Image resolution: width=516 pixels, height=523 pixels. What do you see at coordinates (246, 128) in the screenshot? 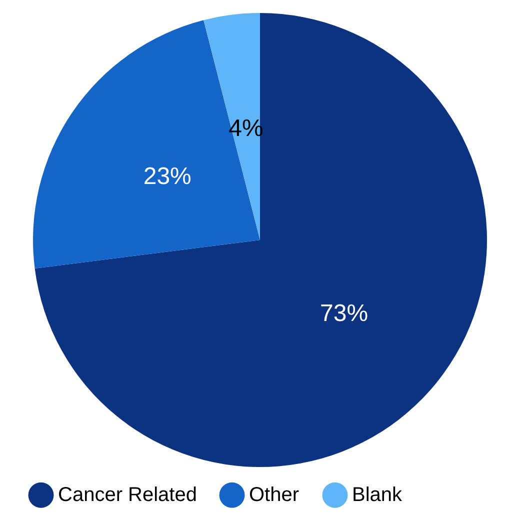
I see `data-label: 4%` at bounding box center [246, 128].